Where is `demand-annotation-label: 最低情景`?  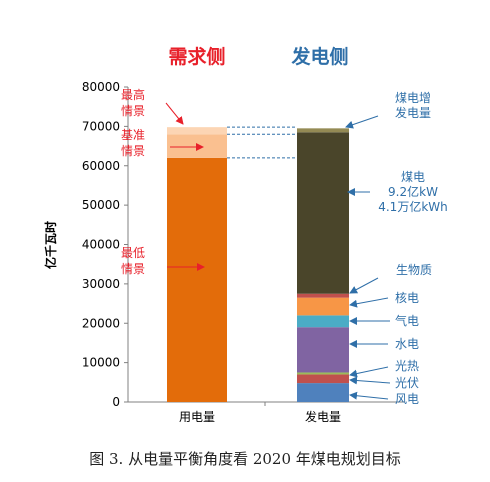 demand-annotation-label: 最低情景 is located at coordinates (133, 261).